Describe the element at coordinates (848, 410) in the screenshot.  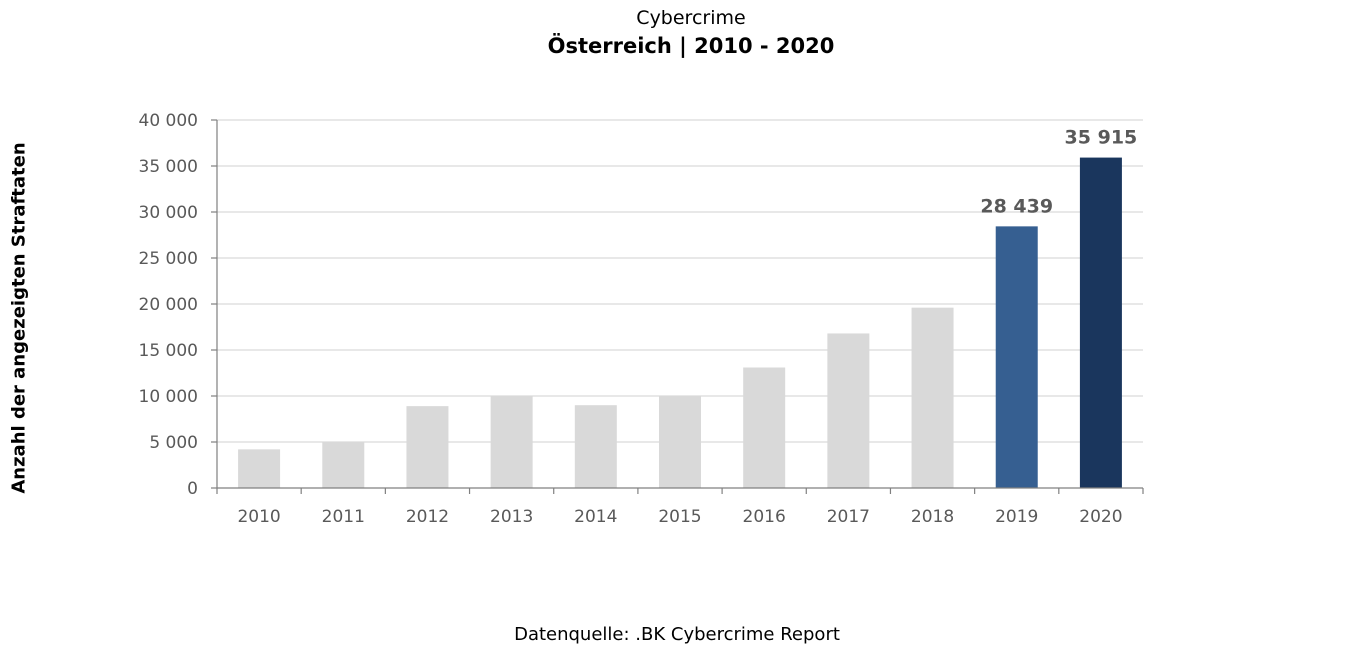
I see `bar-2017` at that location.